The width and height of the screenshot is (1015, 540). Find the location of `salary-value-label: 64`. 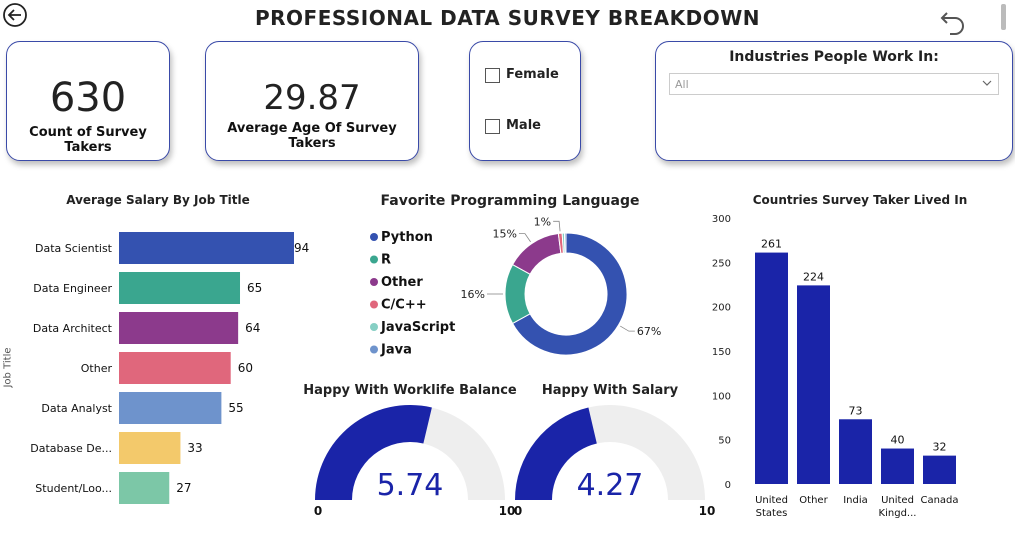

salary-value-label: 64 is located at coordinates (252, 328).